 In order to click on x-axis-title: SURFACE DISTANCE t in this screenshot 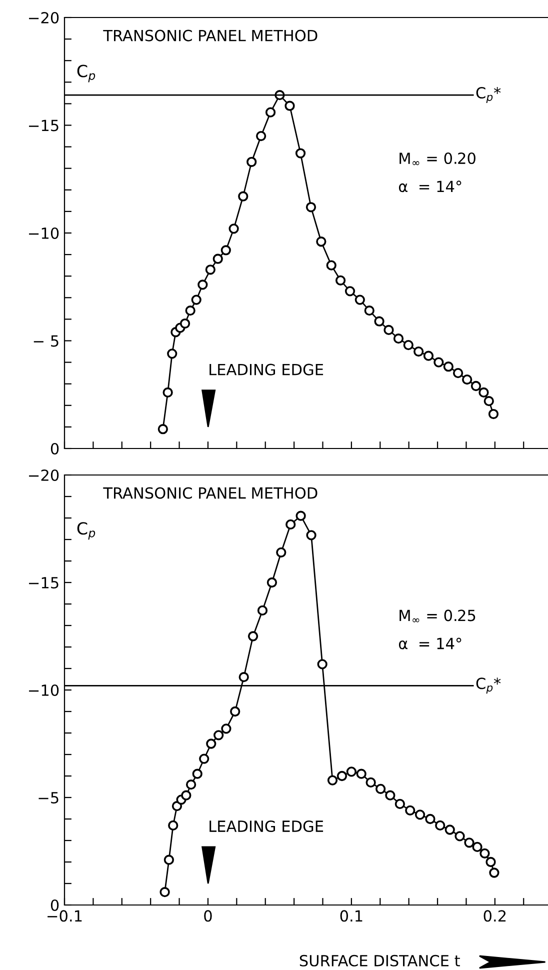, I will do `click(380, 960)`.